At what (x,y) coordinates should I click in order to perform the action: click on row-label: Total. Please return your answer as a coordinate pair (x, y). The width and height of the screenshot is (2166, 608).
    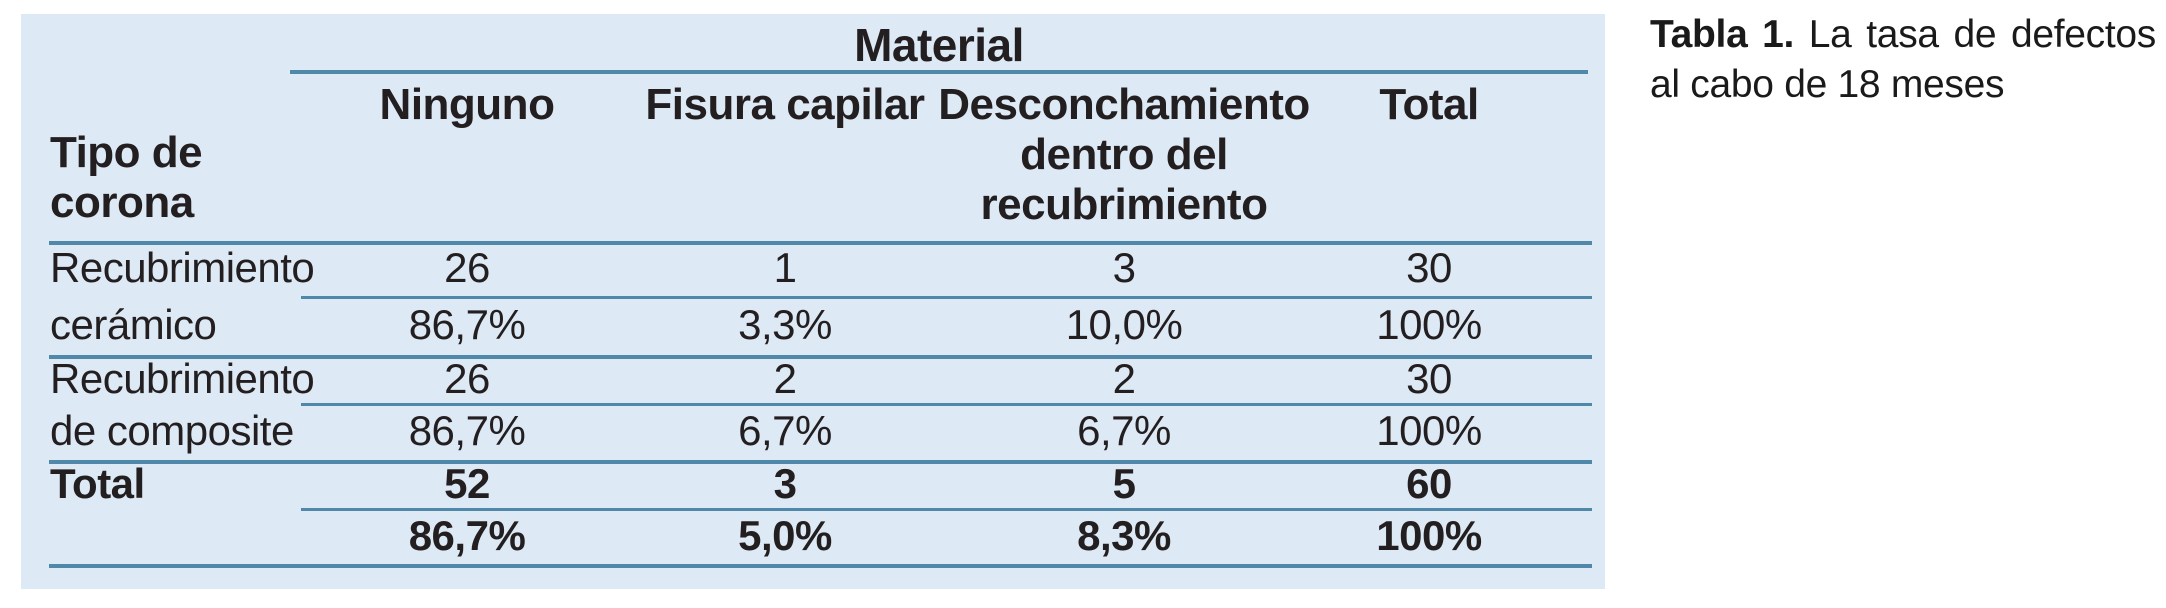
    Looking at the image, I should click on (97, 483).